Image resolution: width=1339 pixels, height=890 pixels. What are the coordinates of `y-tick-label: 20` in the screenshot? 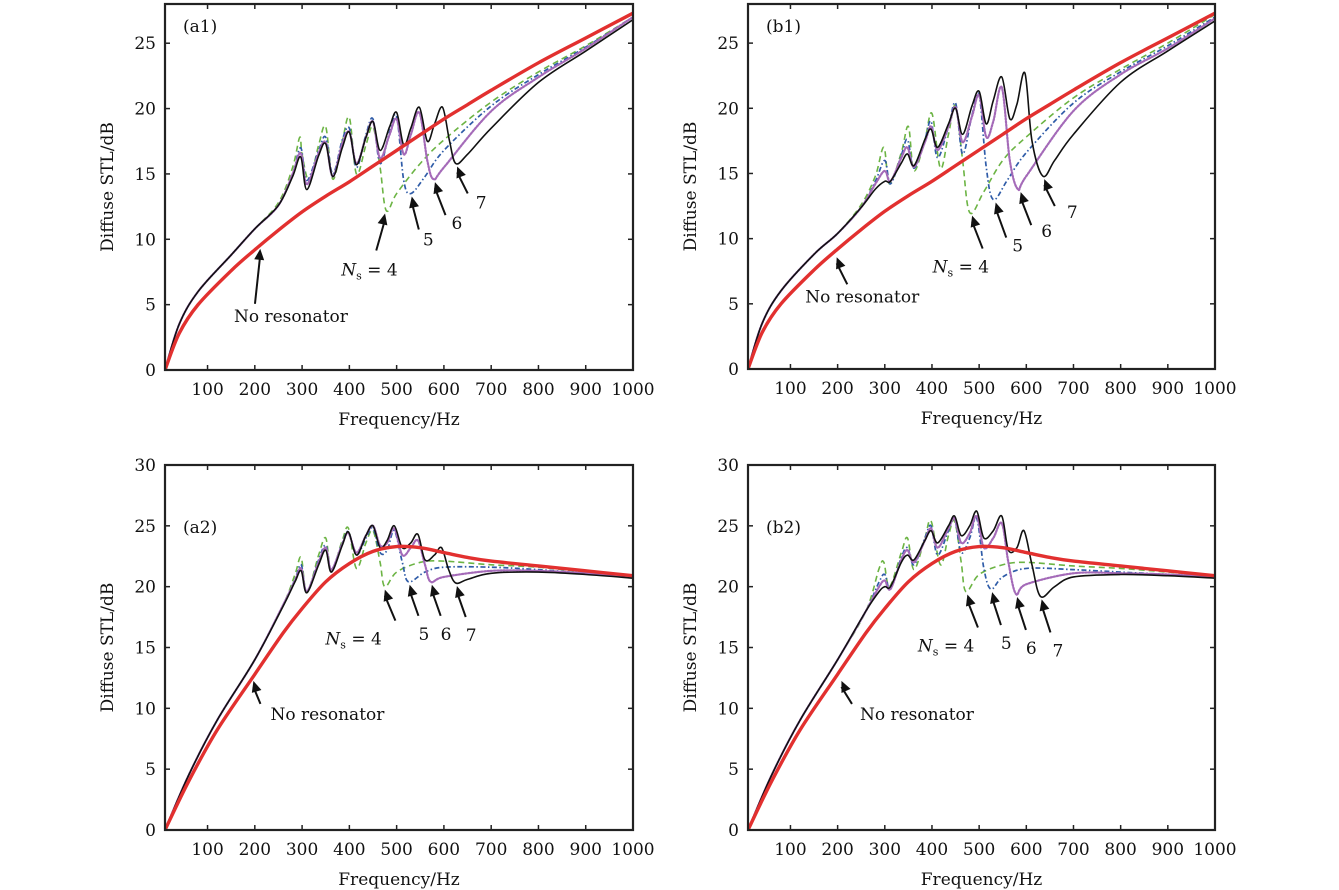 It's located at (145, 588).